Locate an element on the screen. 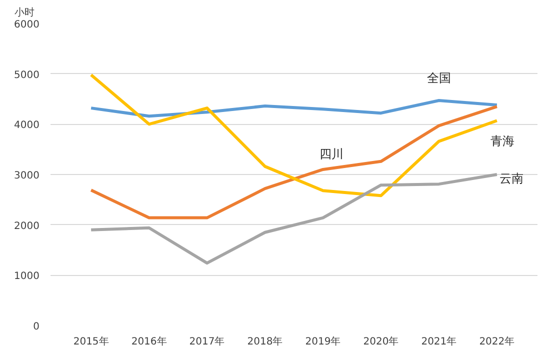 The height and width of the screenshot is (350, 557). x-tick-label: 2021年 is located at coordinates (439, 342).